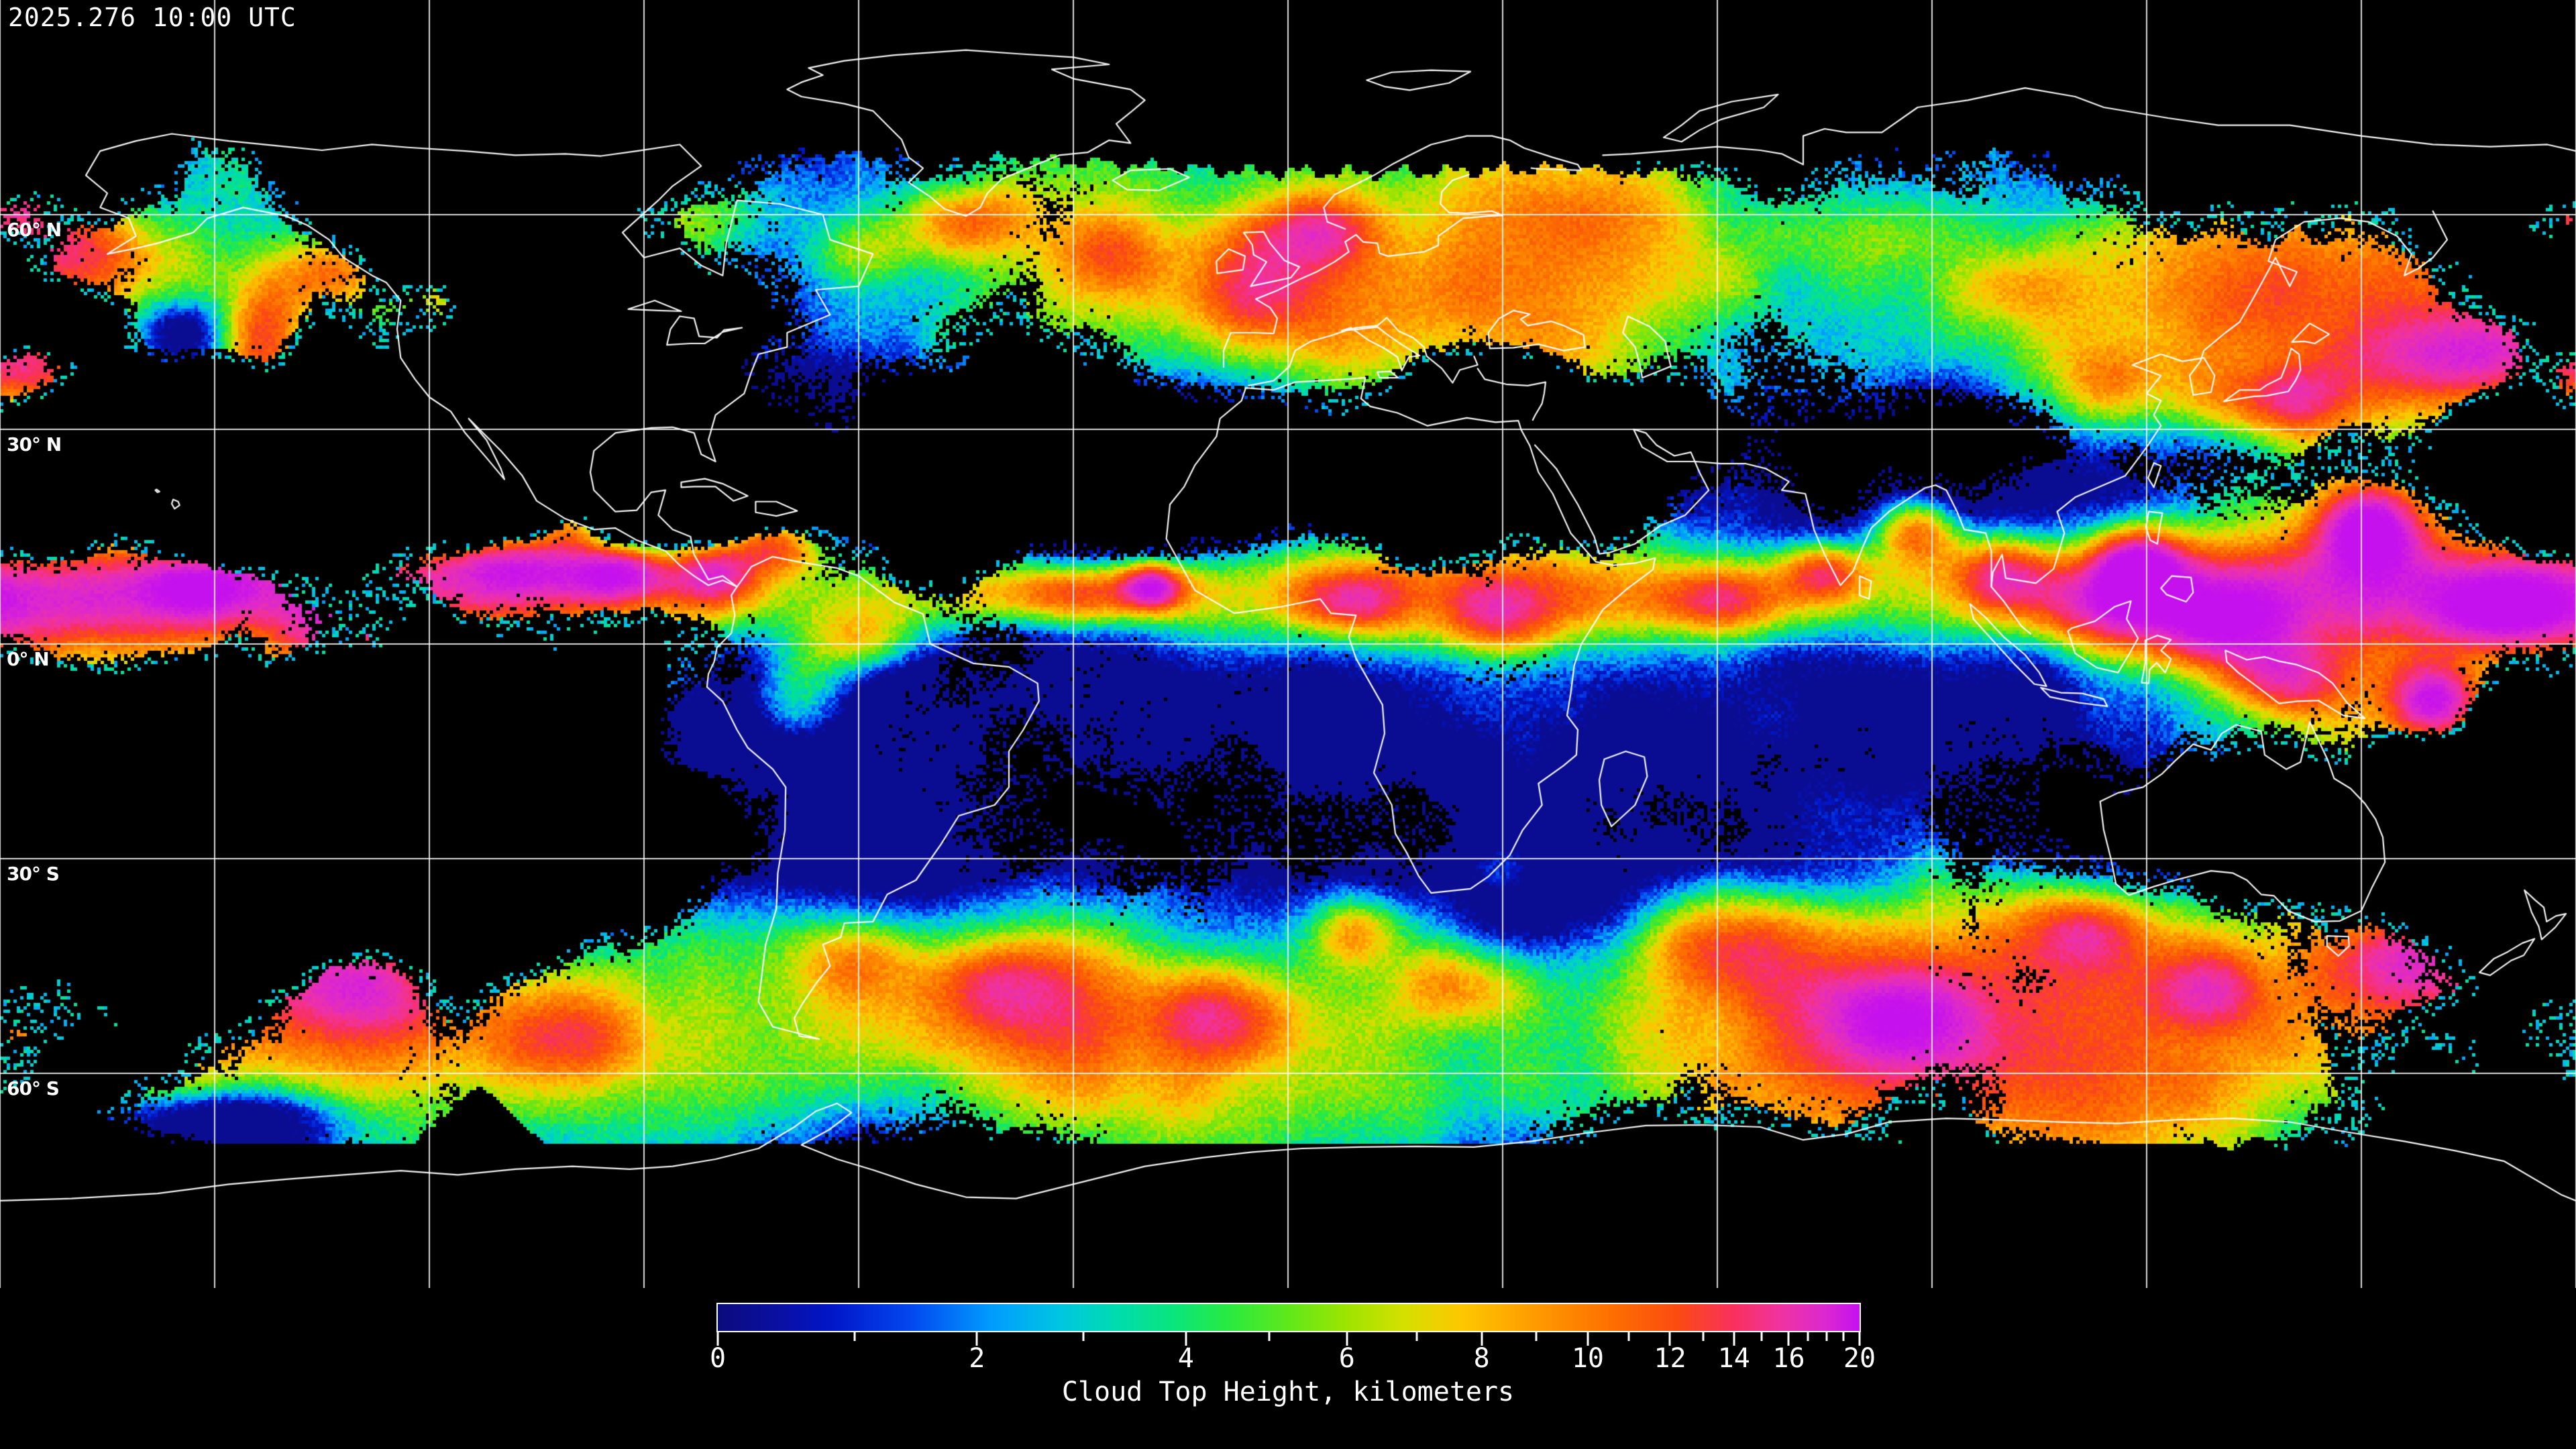 This screenshot has width=2576, height=1449. Describe the element at coordinates (718, 1358) in the screenshot. I see `colorbar-tick-label: 0` at that location.